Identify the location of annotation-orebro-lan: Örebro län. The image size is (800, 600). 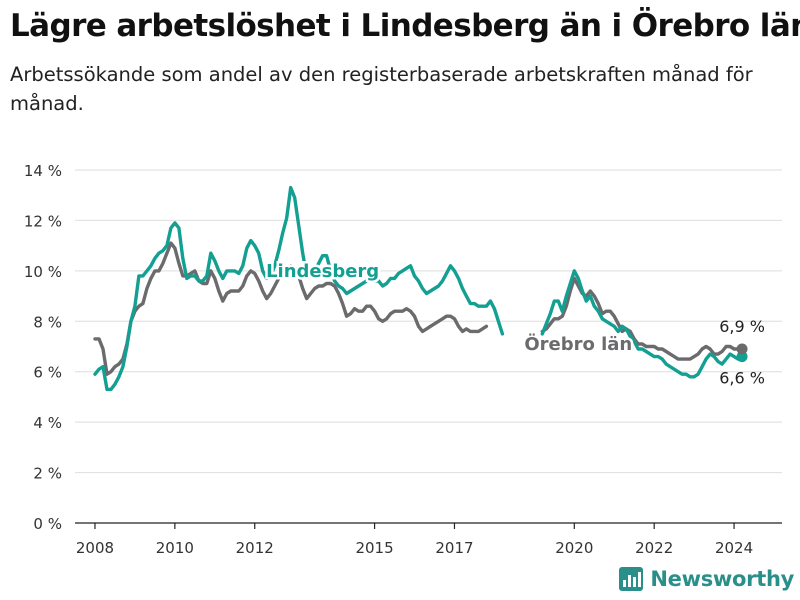
(578, 344).